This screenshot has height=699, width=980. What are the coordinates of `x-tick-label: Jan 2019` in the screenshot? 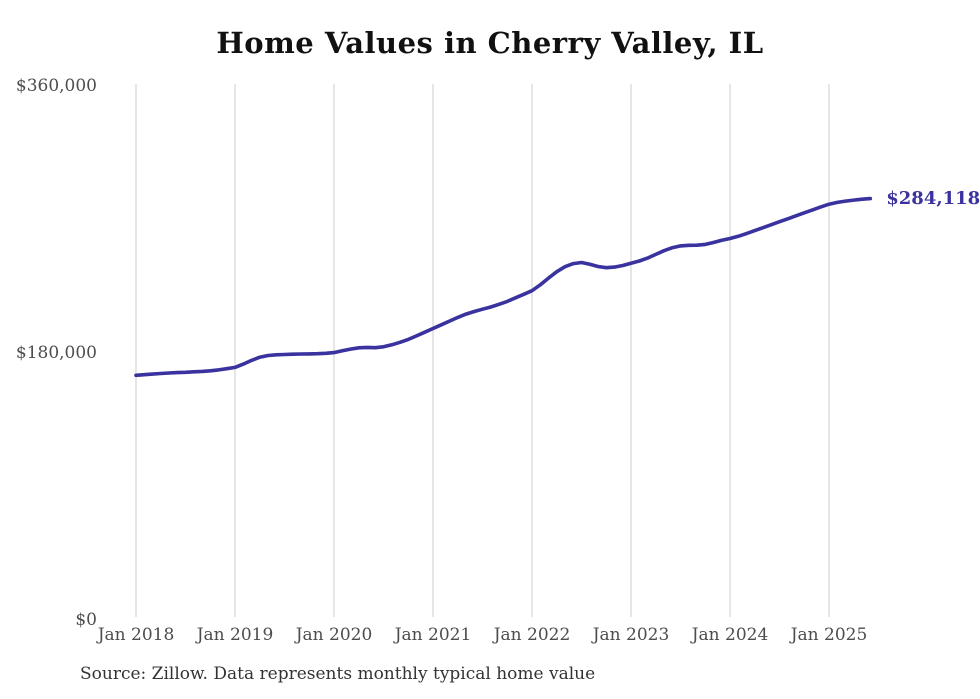 It's located at (235, 635).